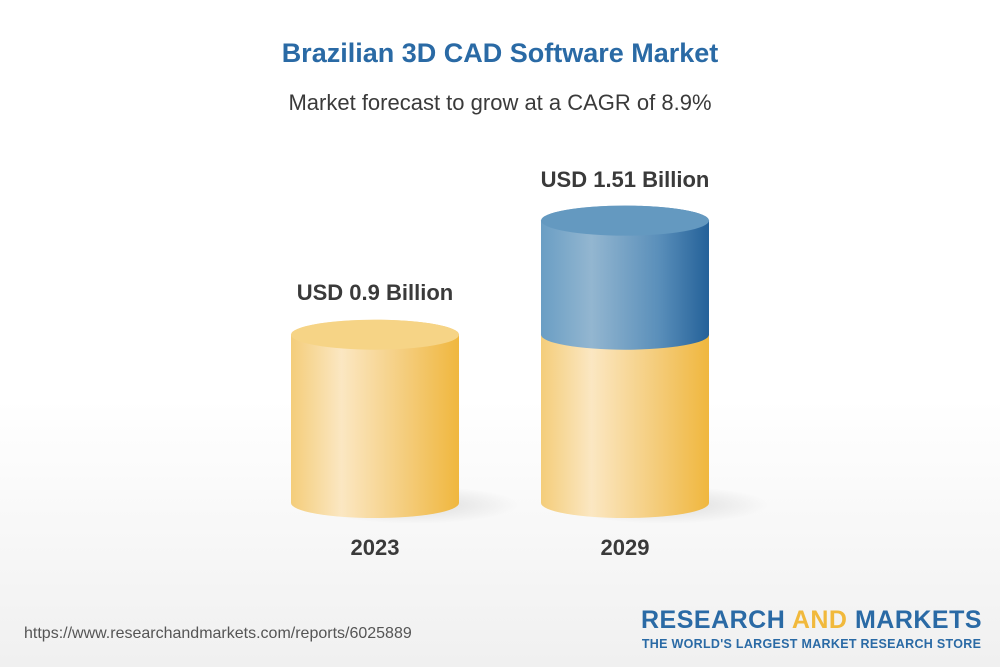  I want to click on category-label-2029: 2029, so click(625, 547).